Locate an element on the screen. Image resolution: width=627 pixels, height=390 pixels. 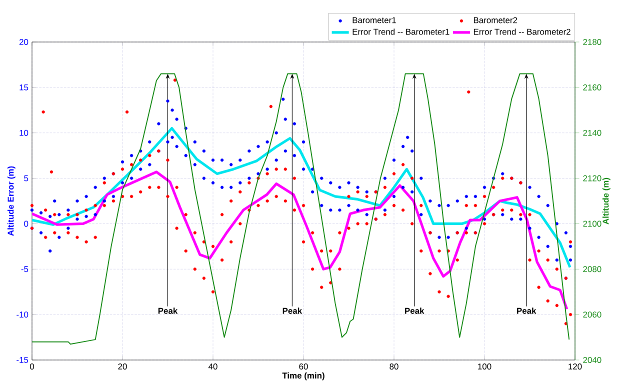
y-tick-label: 15 is located at coordinates (24, 87).